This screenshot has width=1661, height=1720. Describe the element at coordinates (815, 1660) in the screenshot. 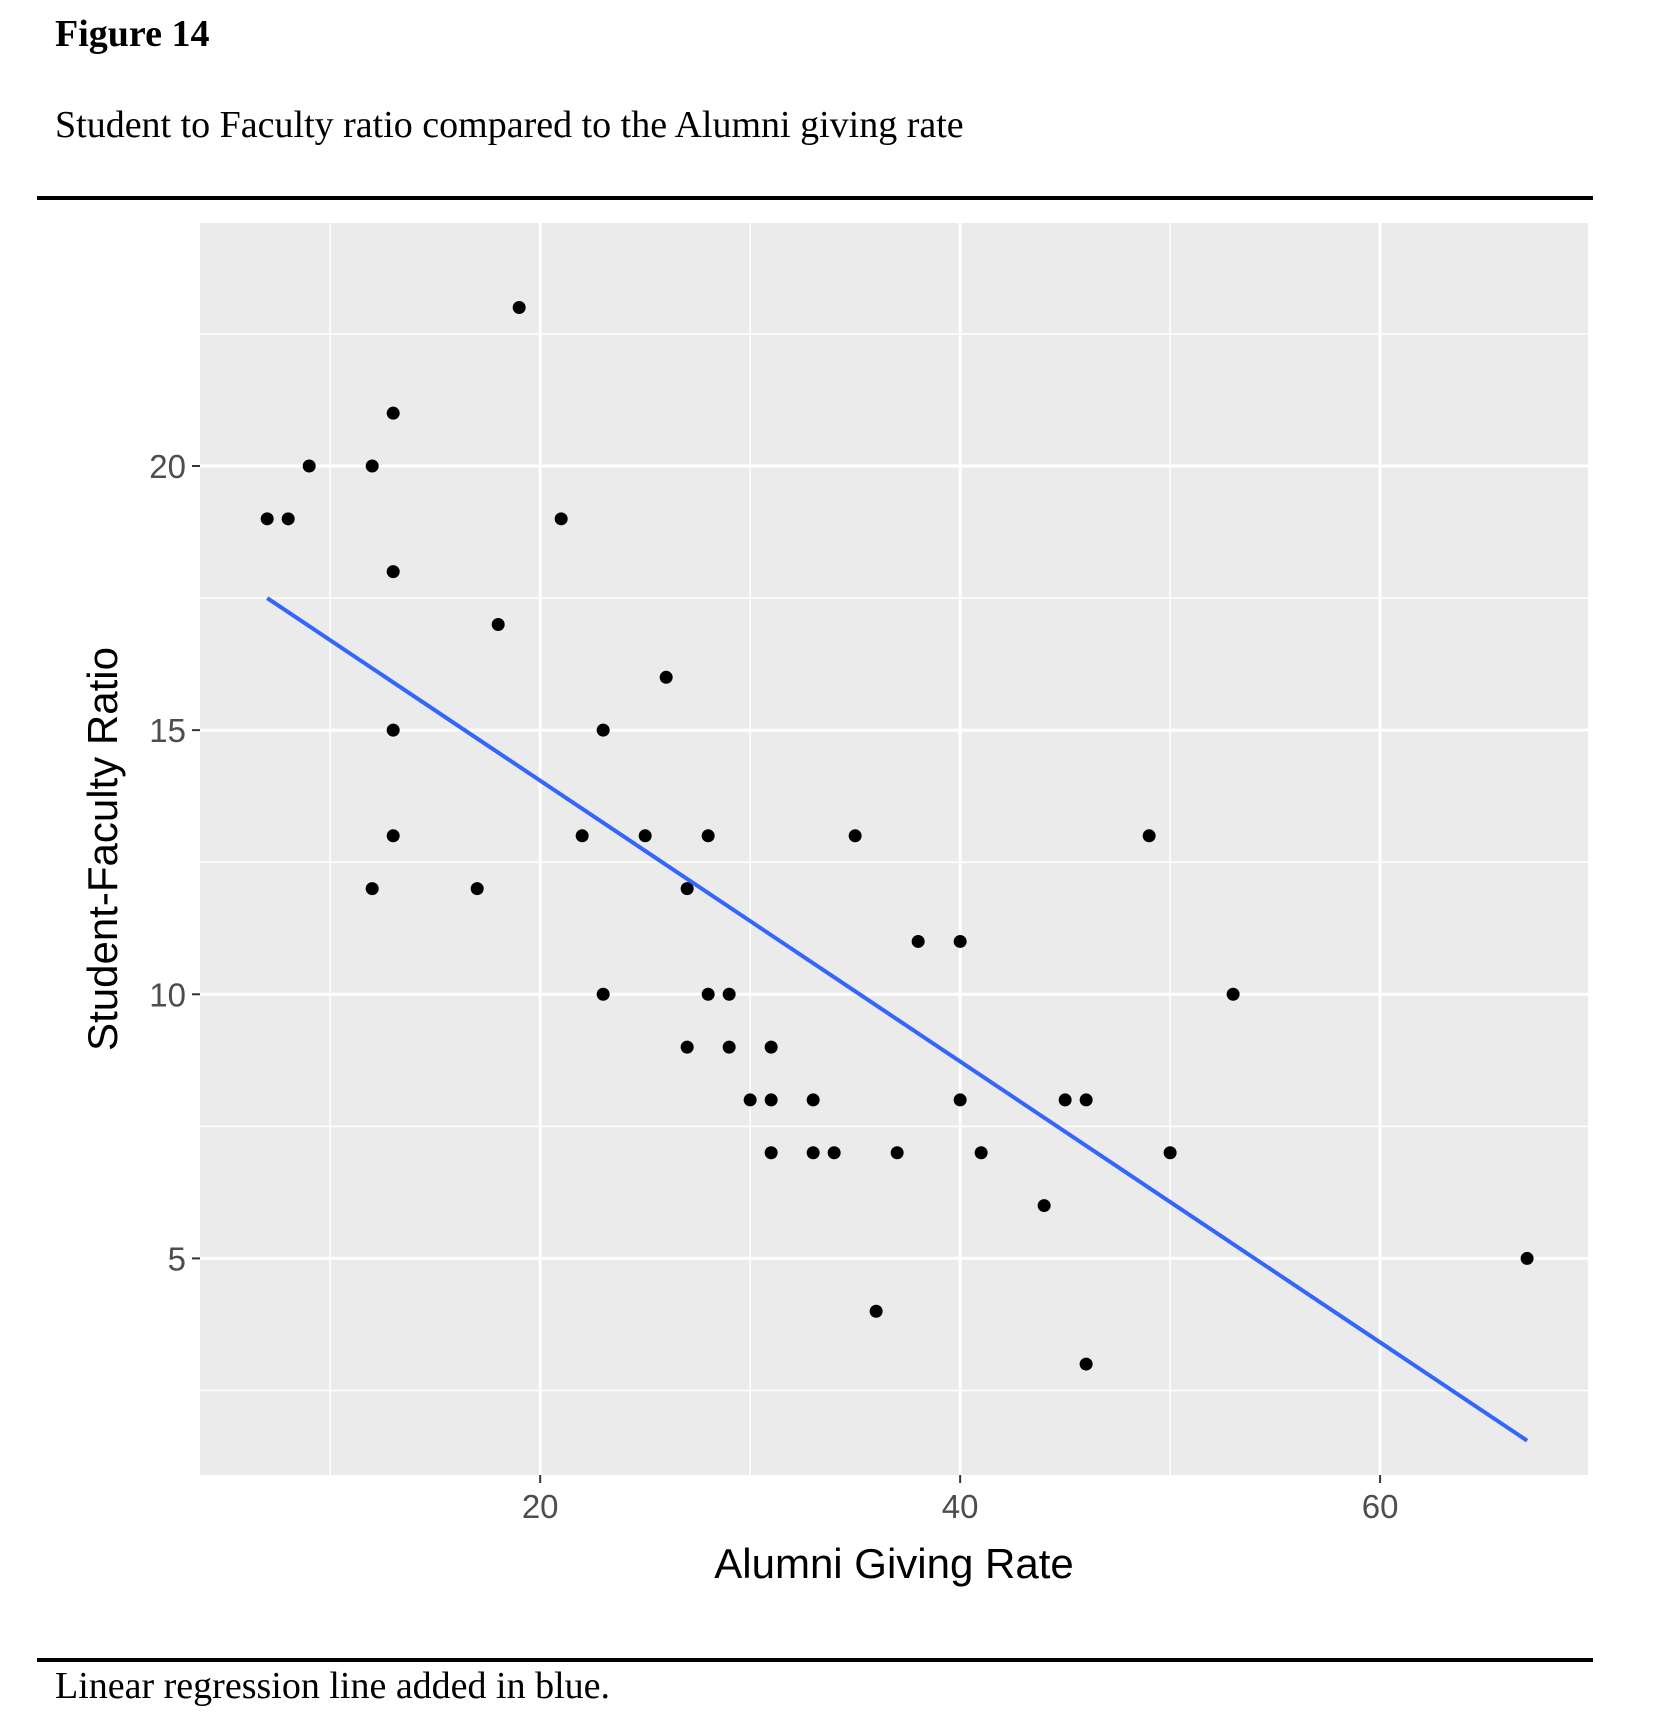

I see `bottom-rule` at that location.